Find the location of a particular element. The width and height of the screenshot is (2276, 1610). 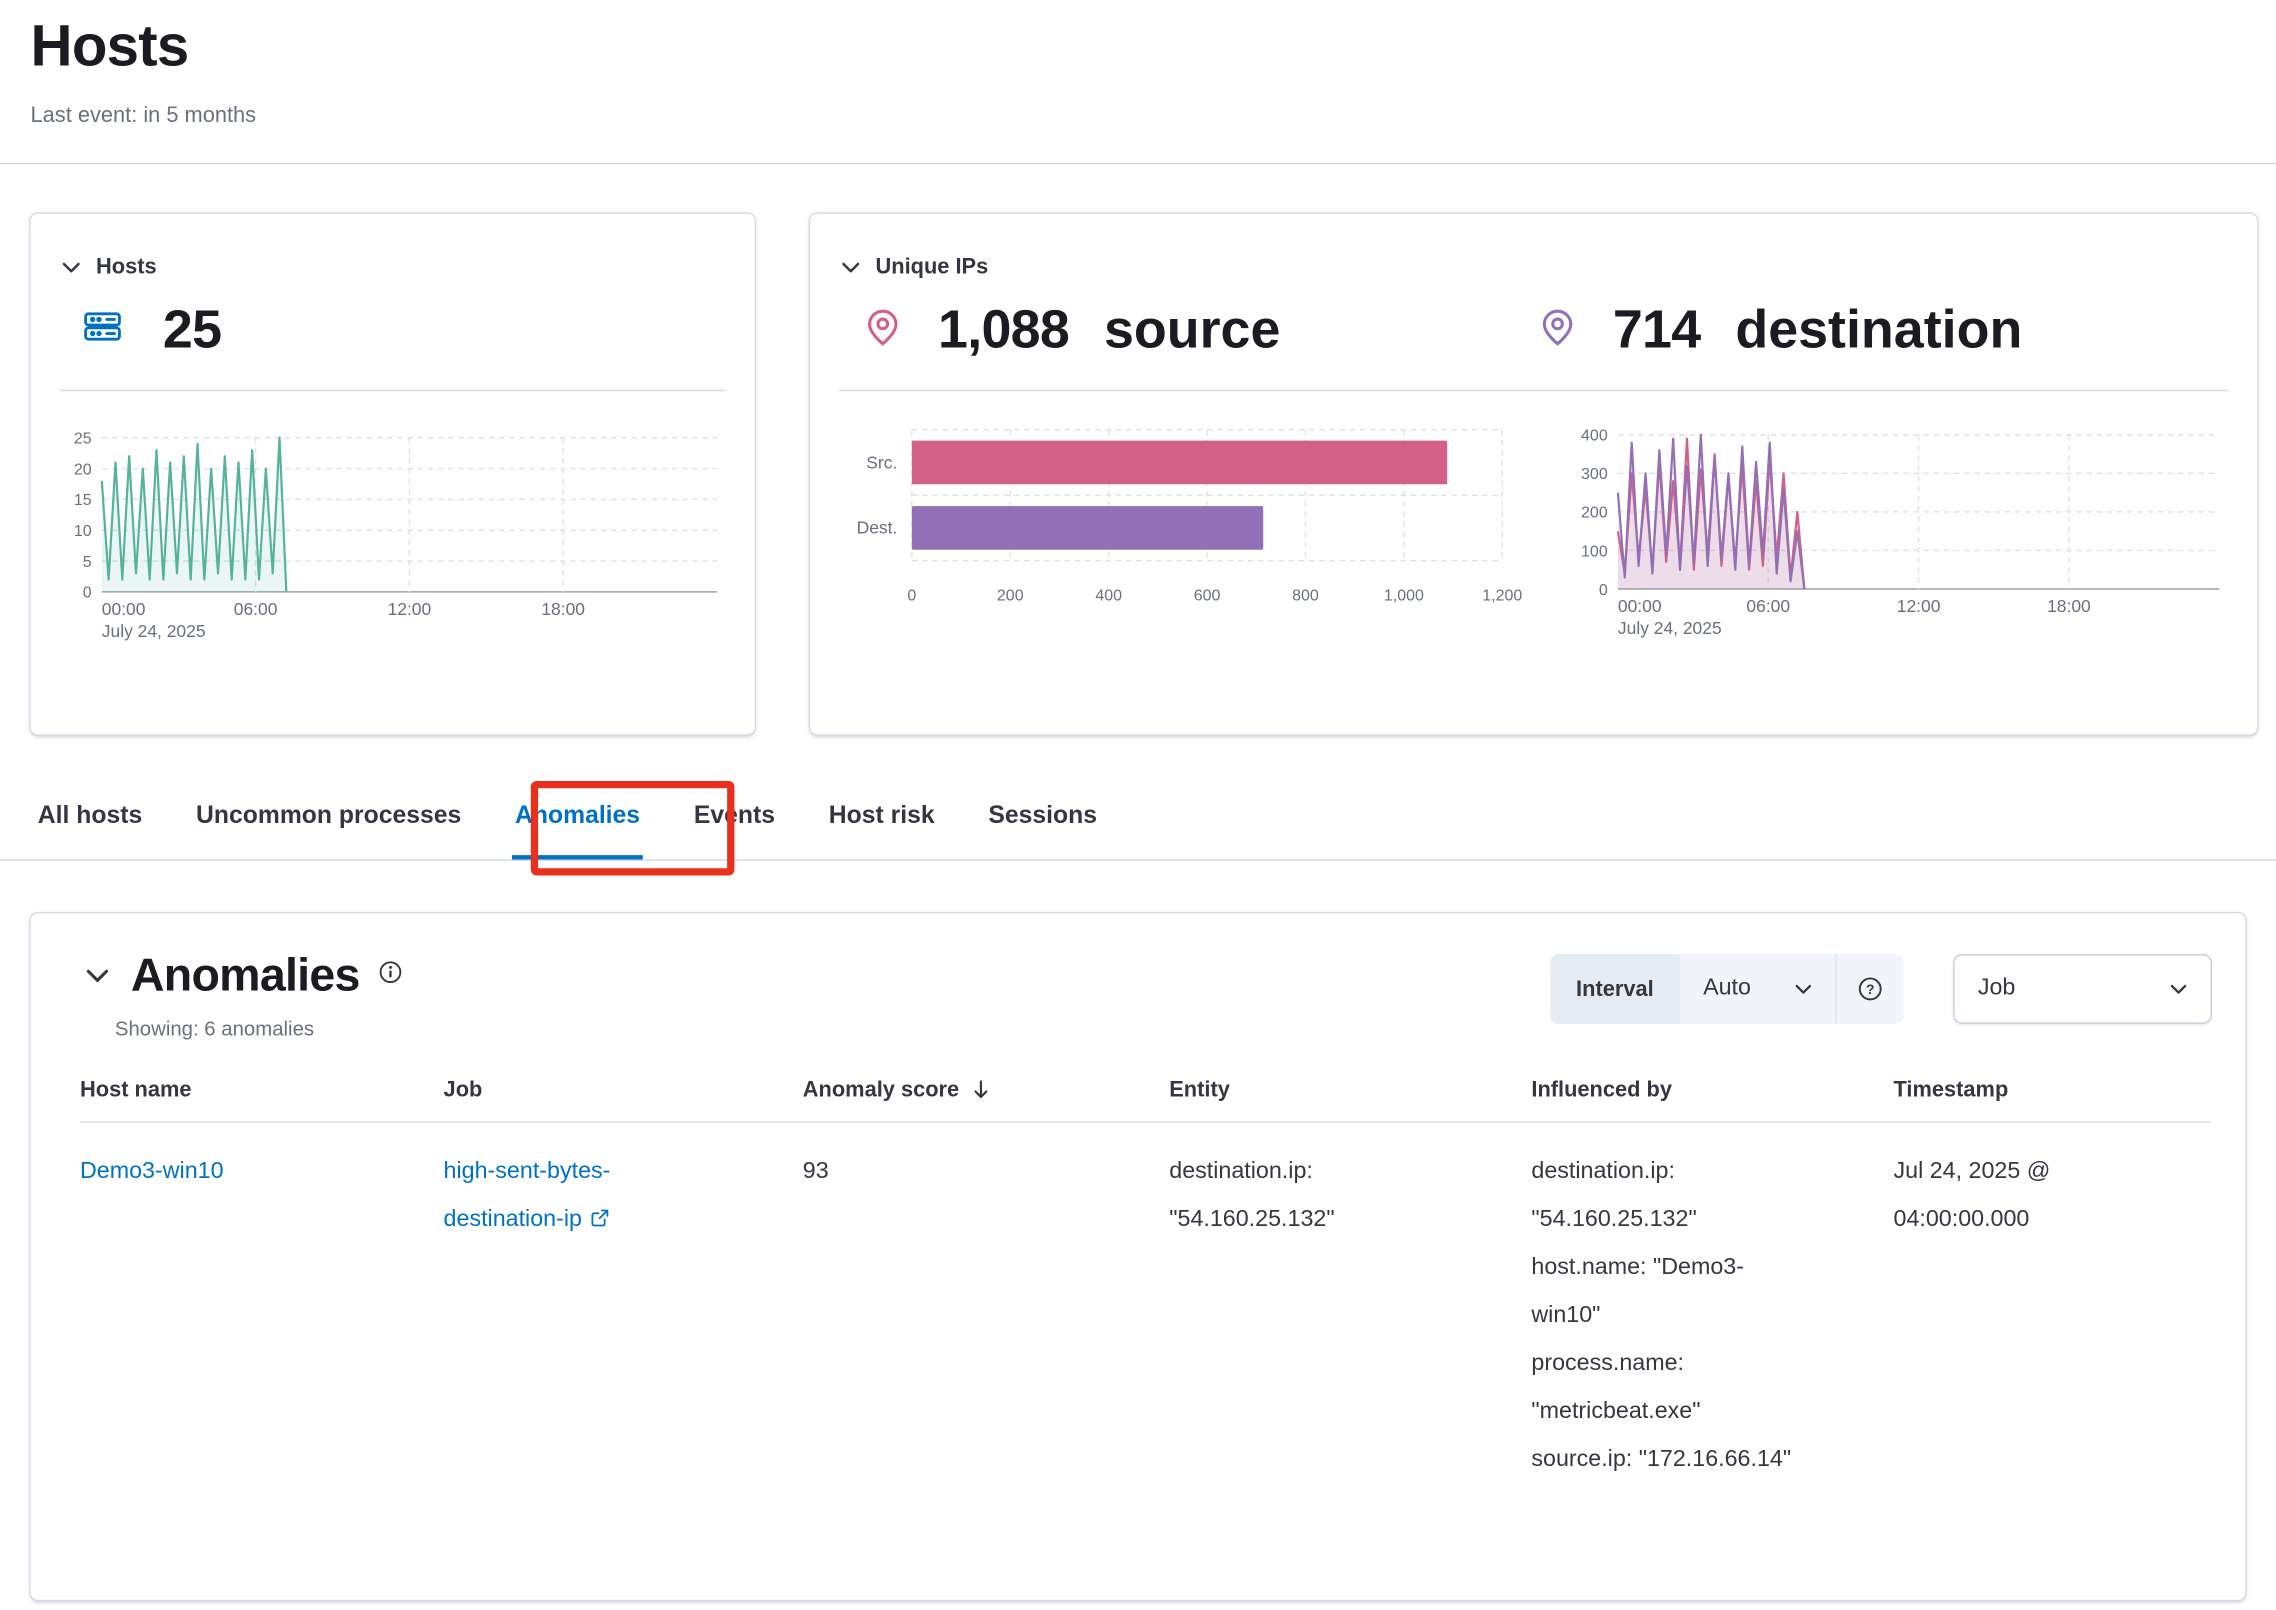

svg-text: Dest. is located at coordinates (877, 528).